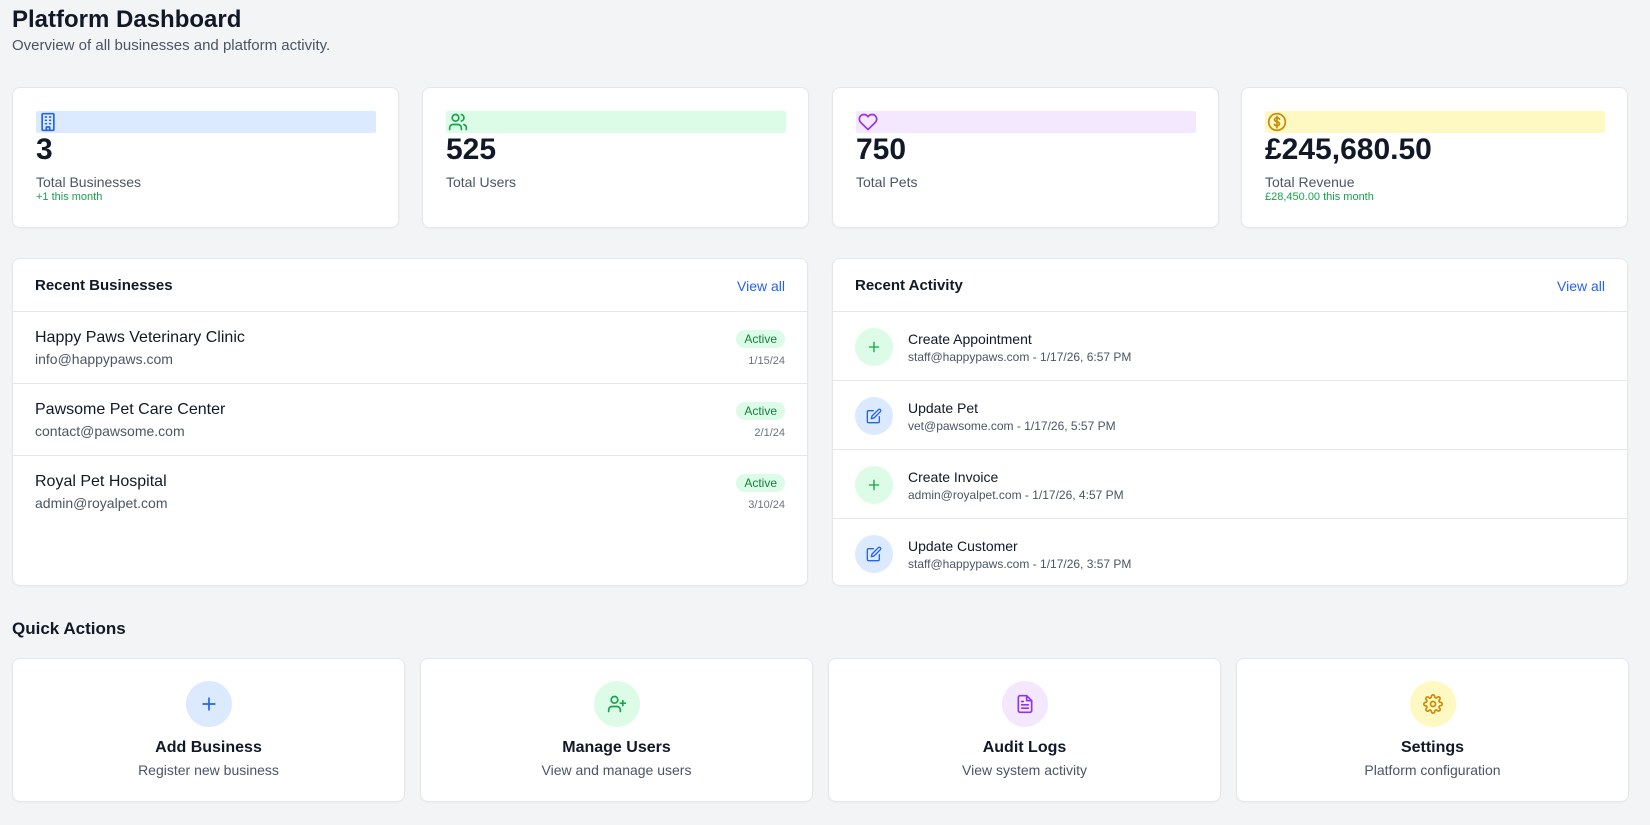 Image resolution: width=1650 pixels, height=825 pixels. I want to click on quick-action-label: Audit Logs, so click(1024, 747).